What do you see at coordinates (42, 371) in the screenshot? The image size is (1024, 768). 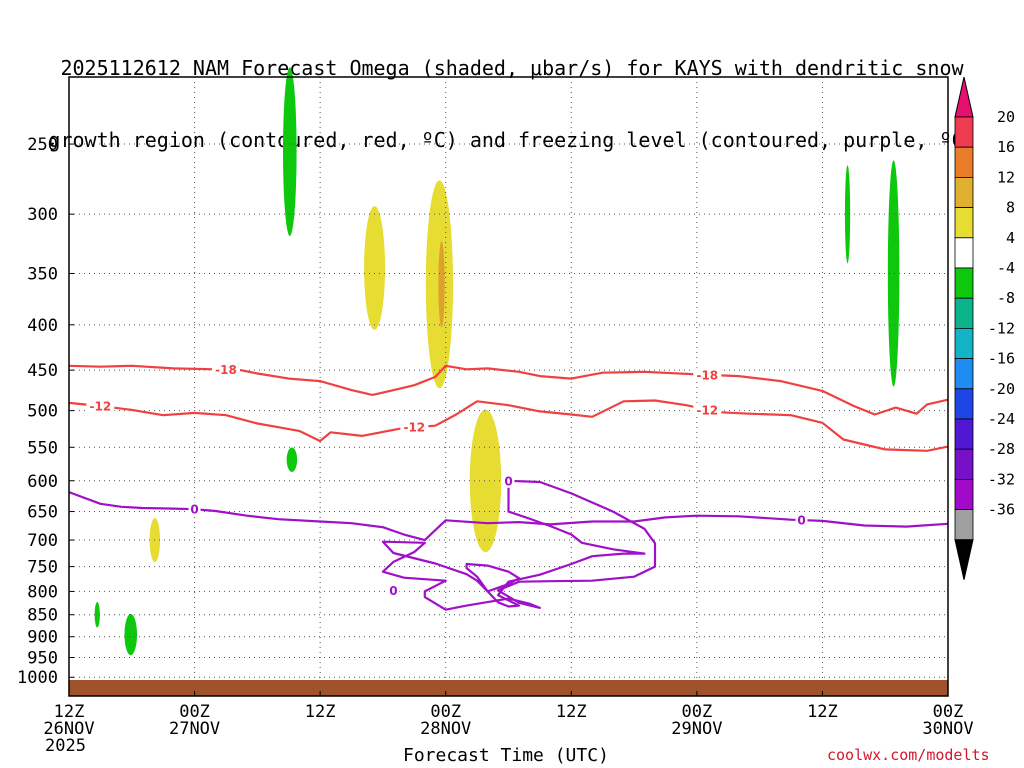 I see `y-tick-label-450: 450` at bounding box center [42, 371].